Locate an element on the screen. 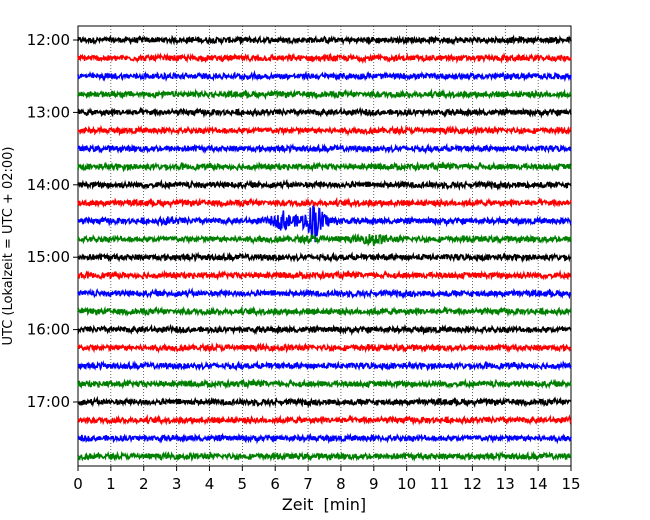 The width and height of the screenshot is (650, 520). y-tick-label: 15:00 is located at coordinates (48, 257).